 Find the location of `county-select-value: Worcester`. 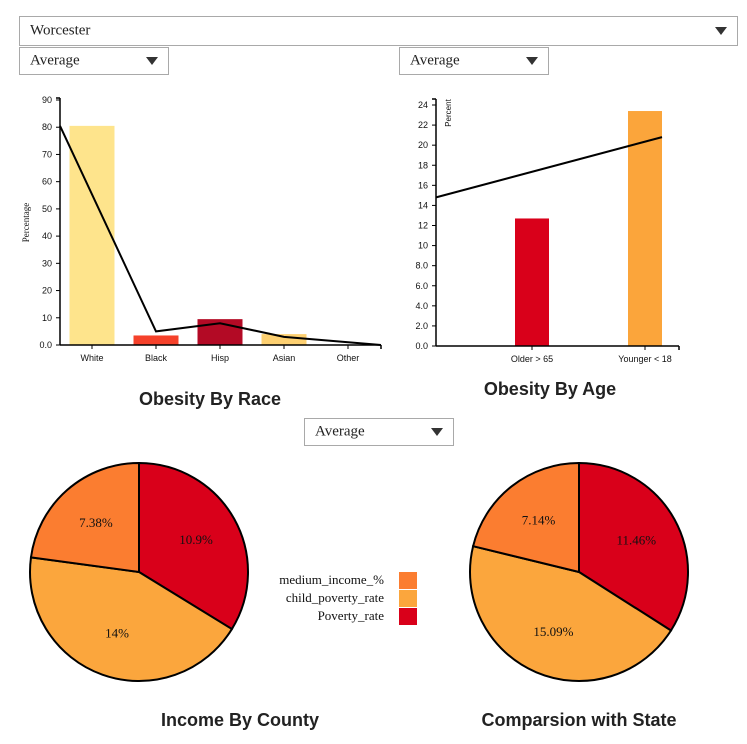

county-select-value: Worcester is located at coordinates (60, 30).